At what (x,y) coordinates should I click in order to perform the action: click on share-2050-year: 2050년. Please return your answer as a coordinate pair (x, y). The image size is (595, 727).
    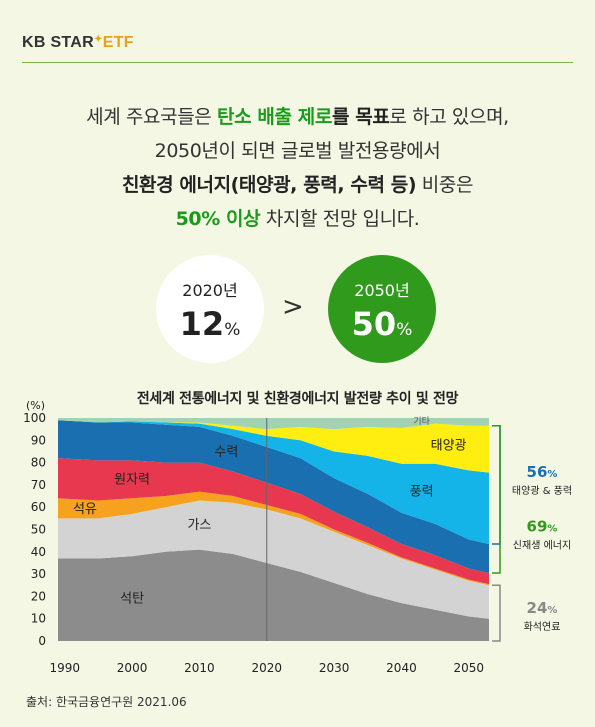
    Looking at the image, I should click on (382, 290).